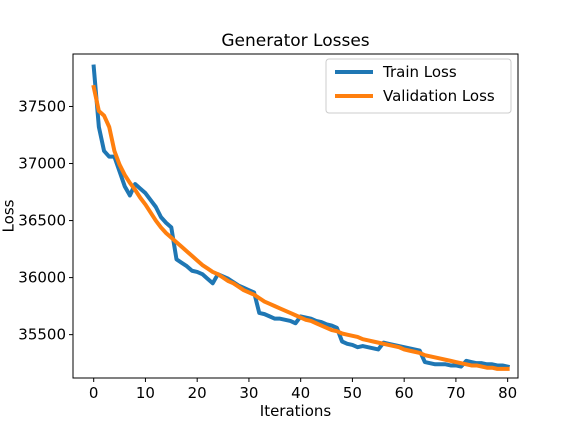 This screenshot has height=432, width=576. What do you see at coordinates (94, 393) in the screenshot?
I see `x-tick-label: 0` at bounding box center [94, 393].